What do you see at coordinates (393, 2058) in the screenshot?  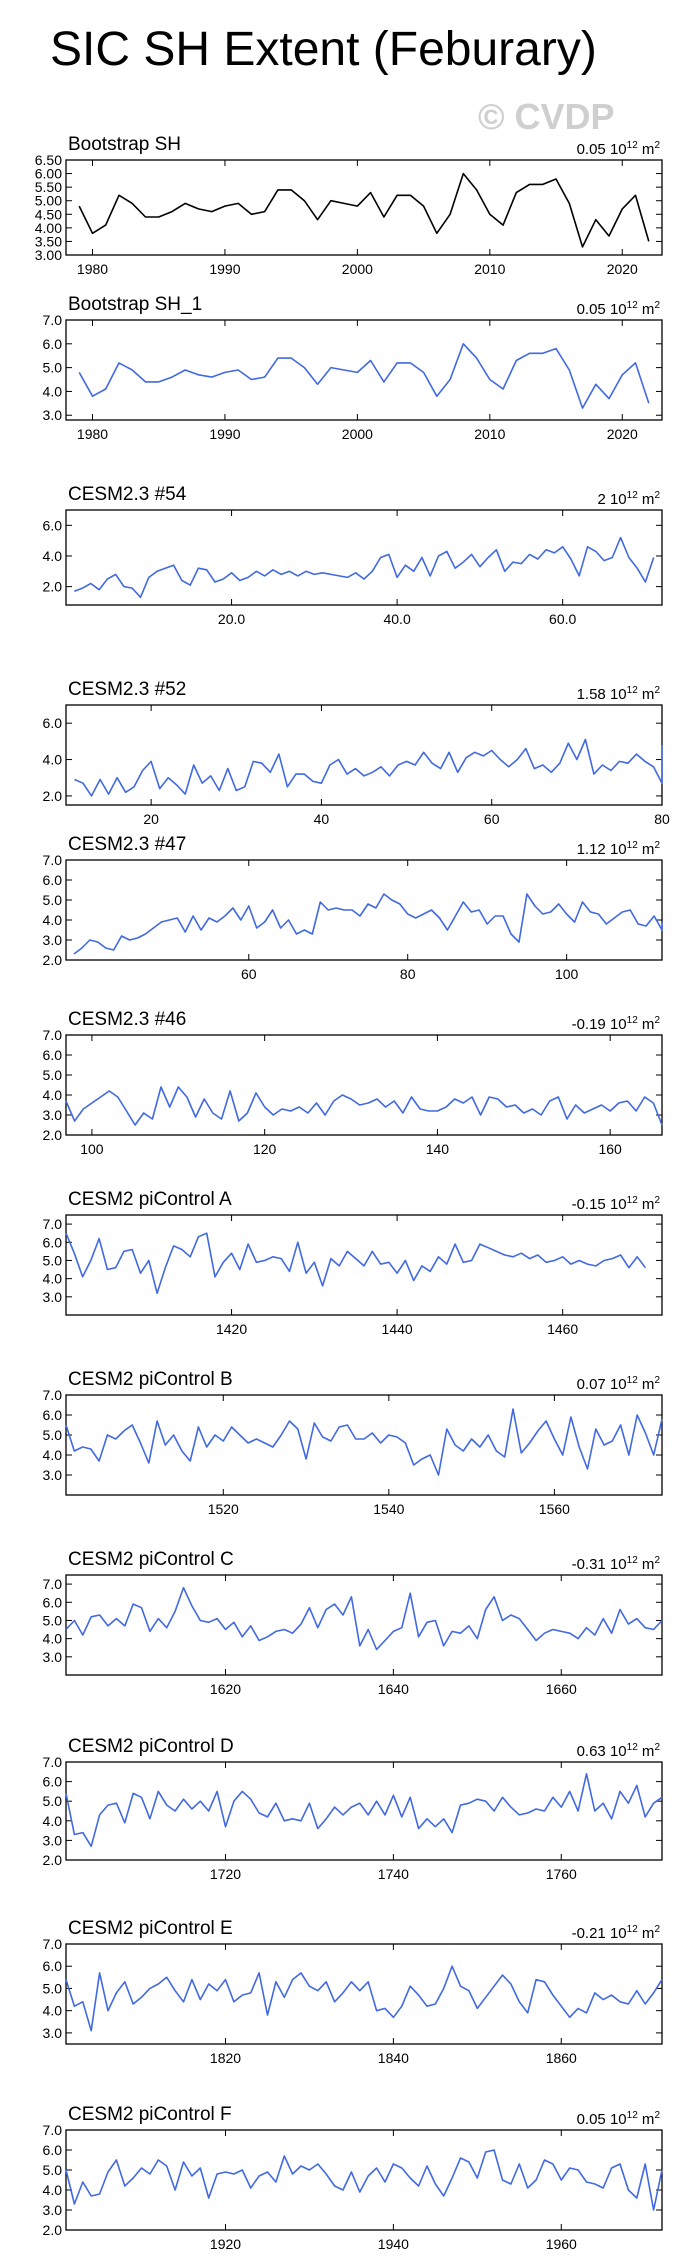 I see `x-tick-label: 1840` at bounding box center [393, 2058].